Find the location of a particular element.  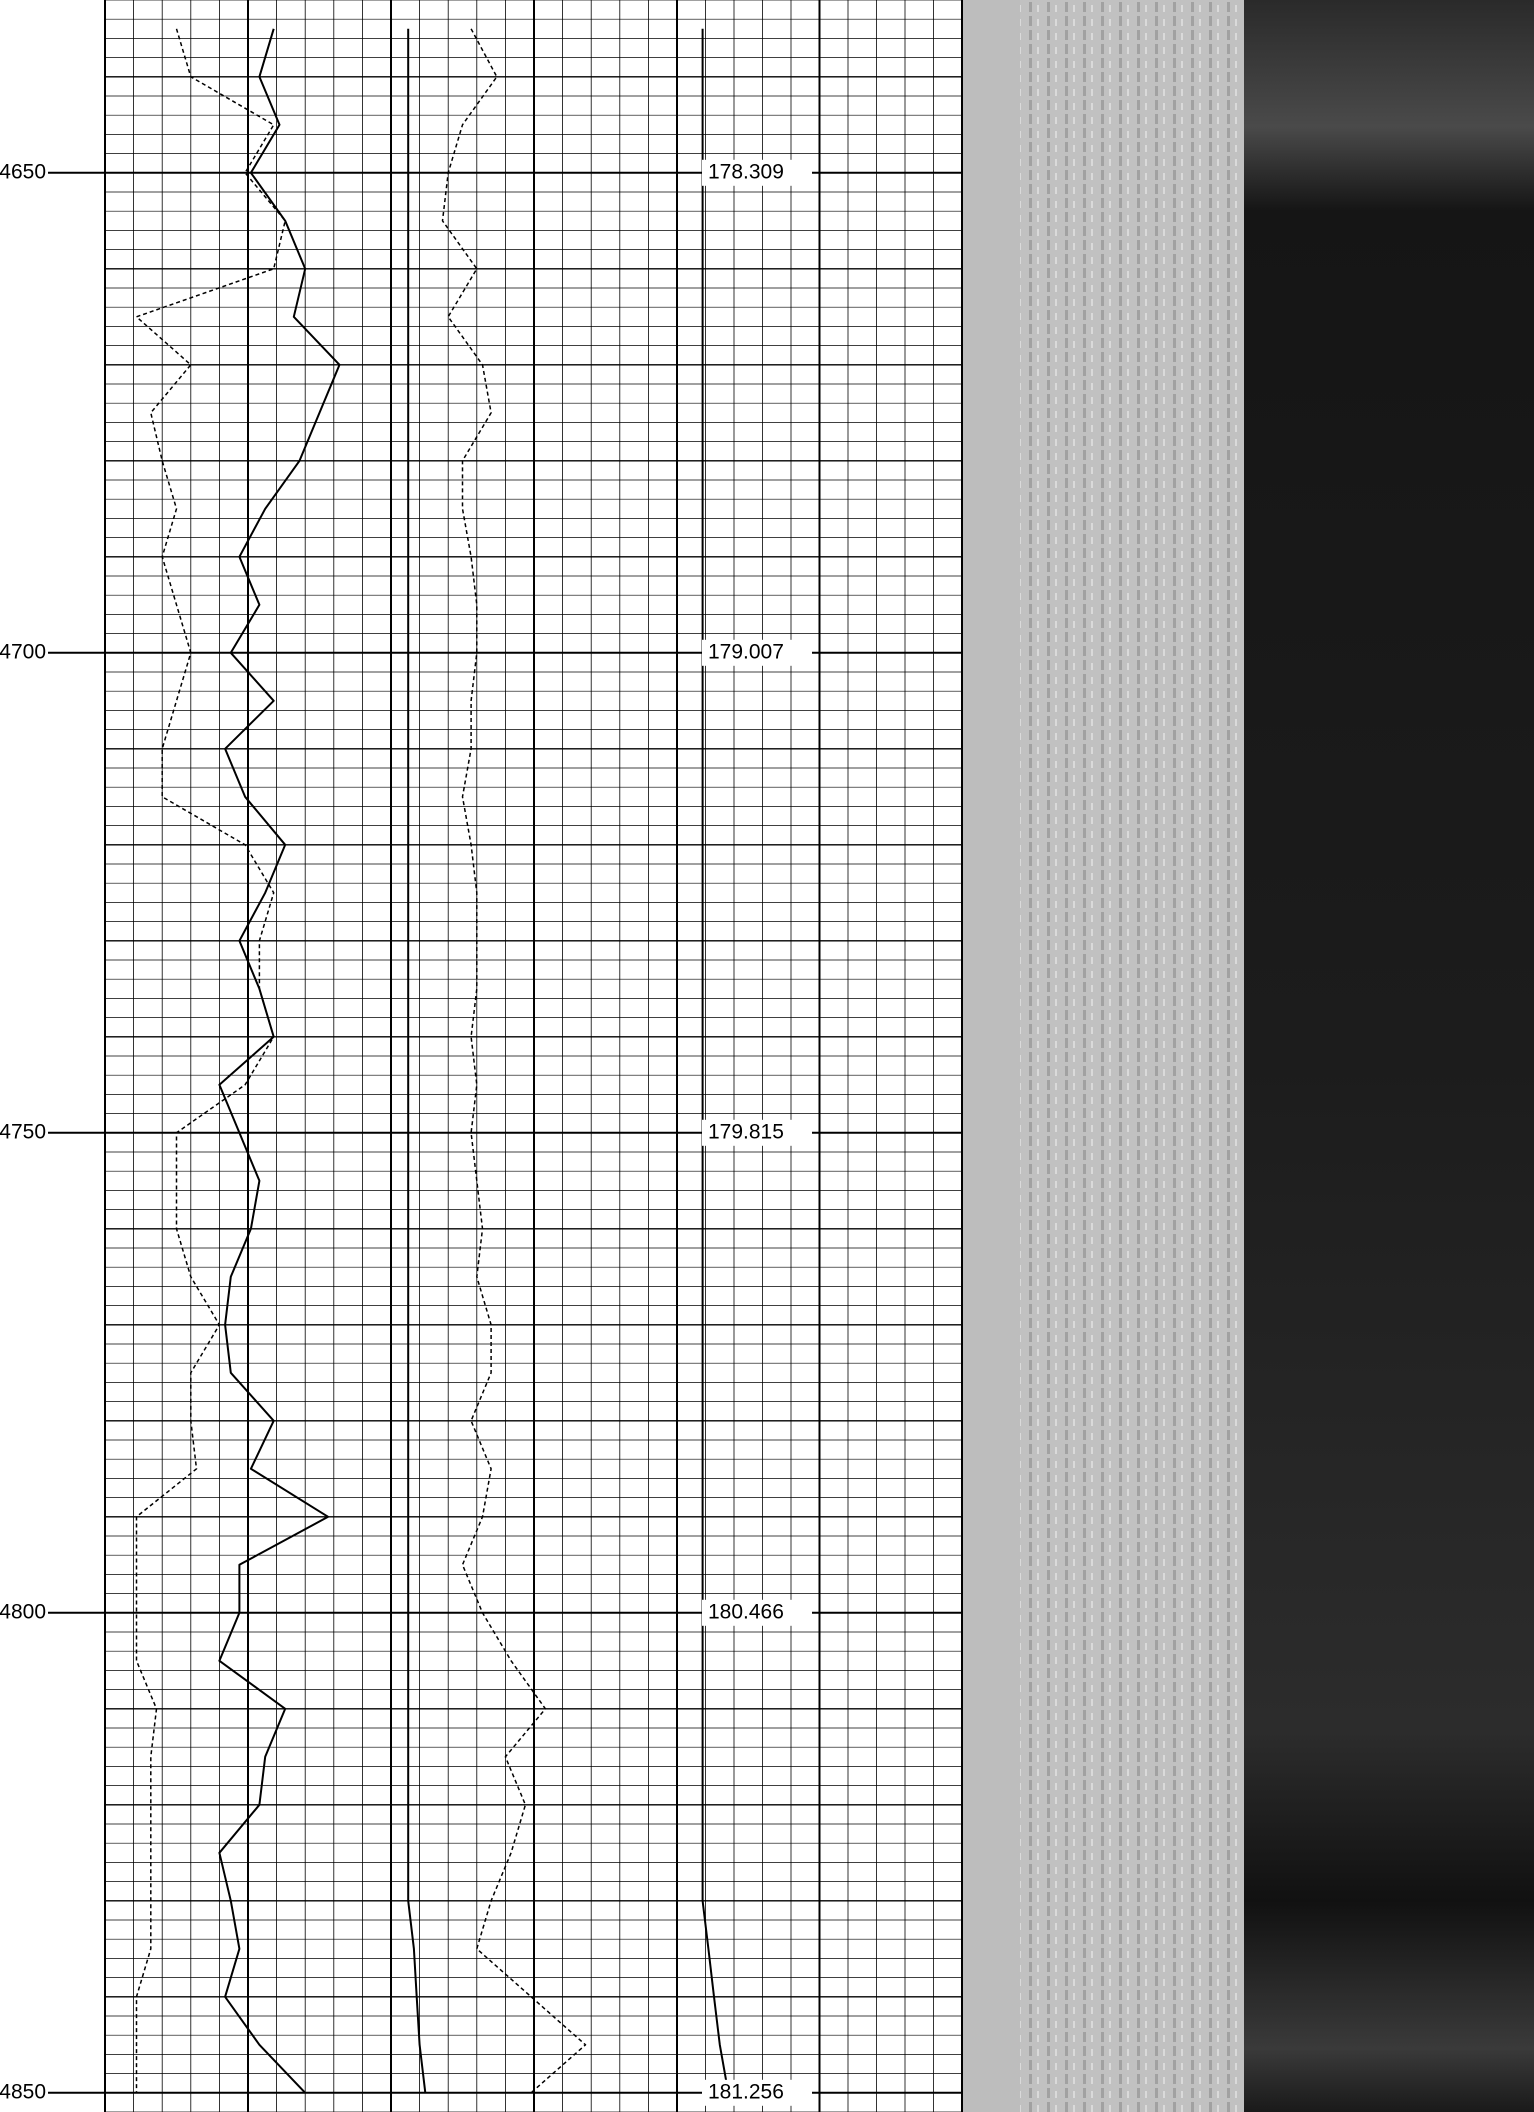

depth-label: 4650 is located at coordinates (23, 171).